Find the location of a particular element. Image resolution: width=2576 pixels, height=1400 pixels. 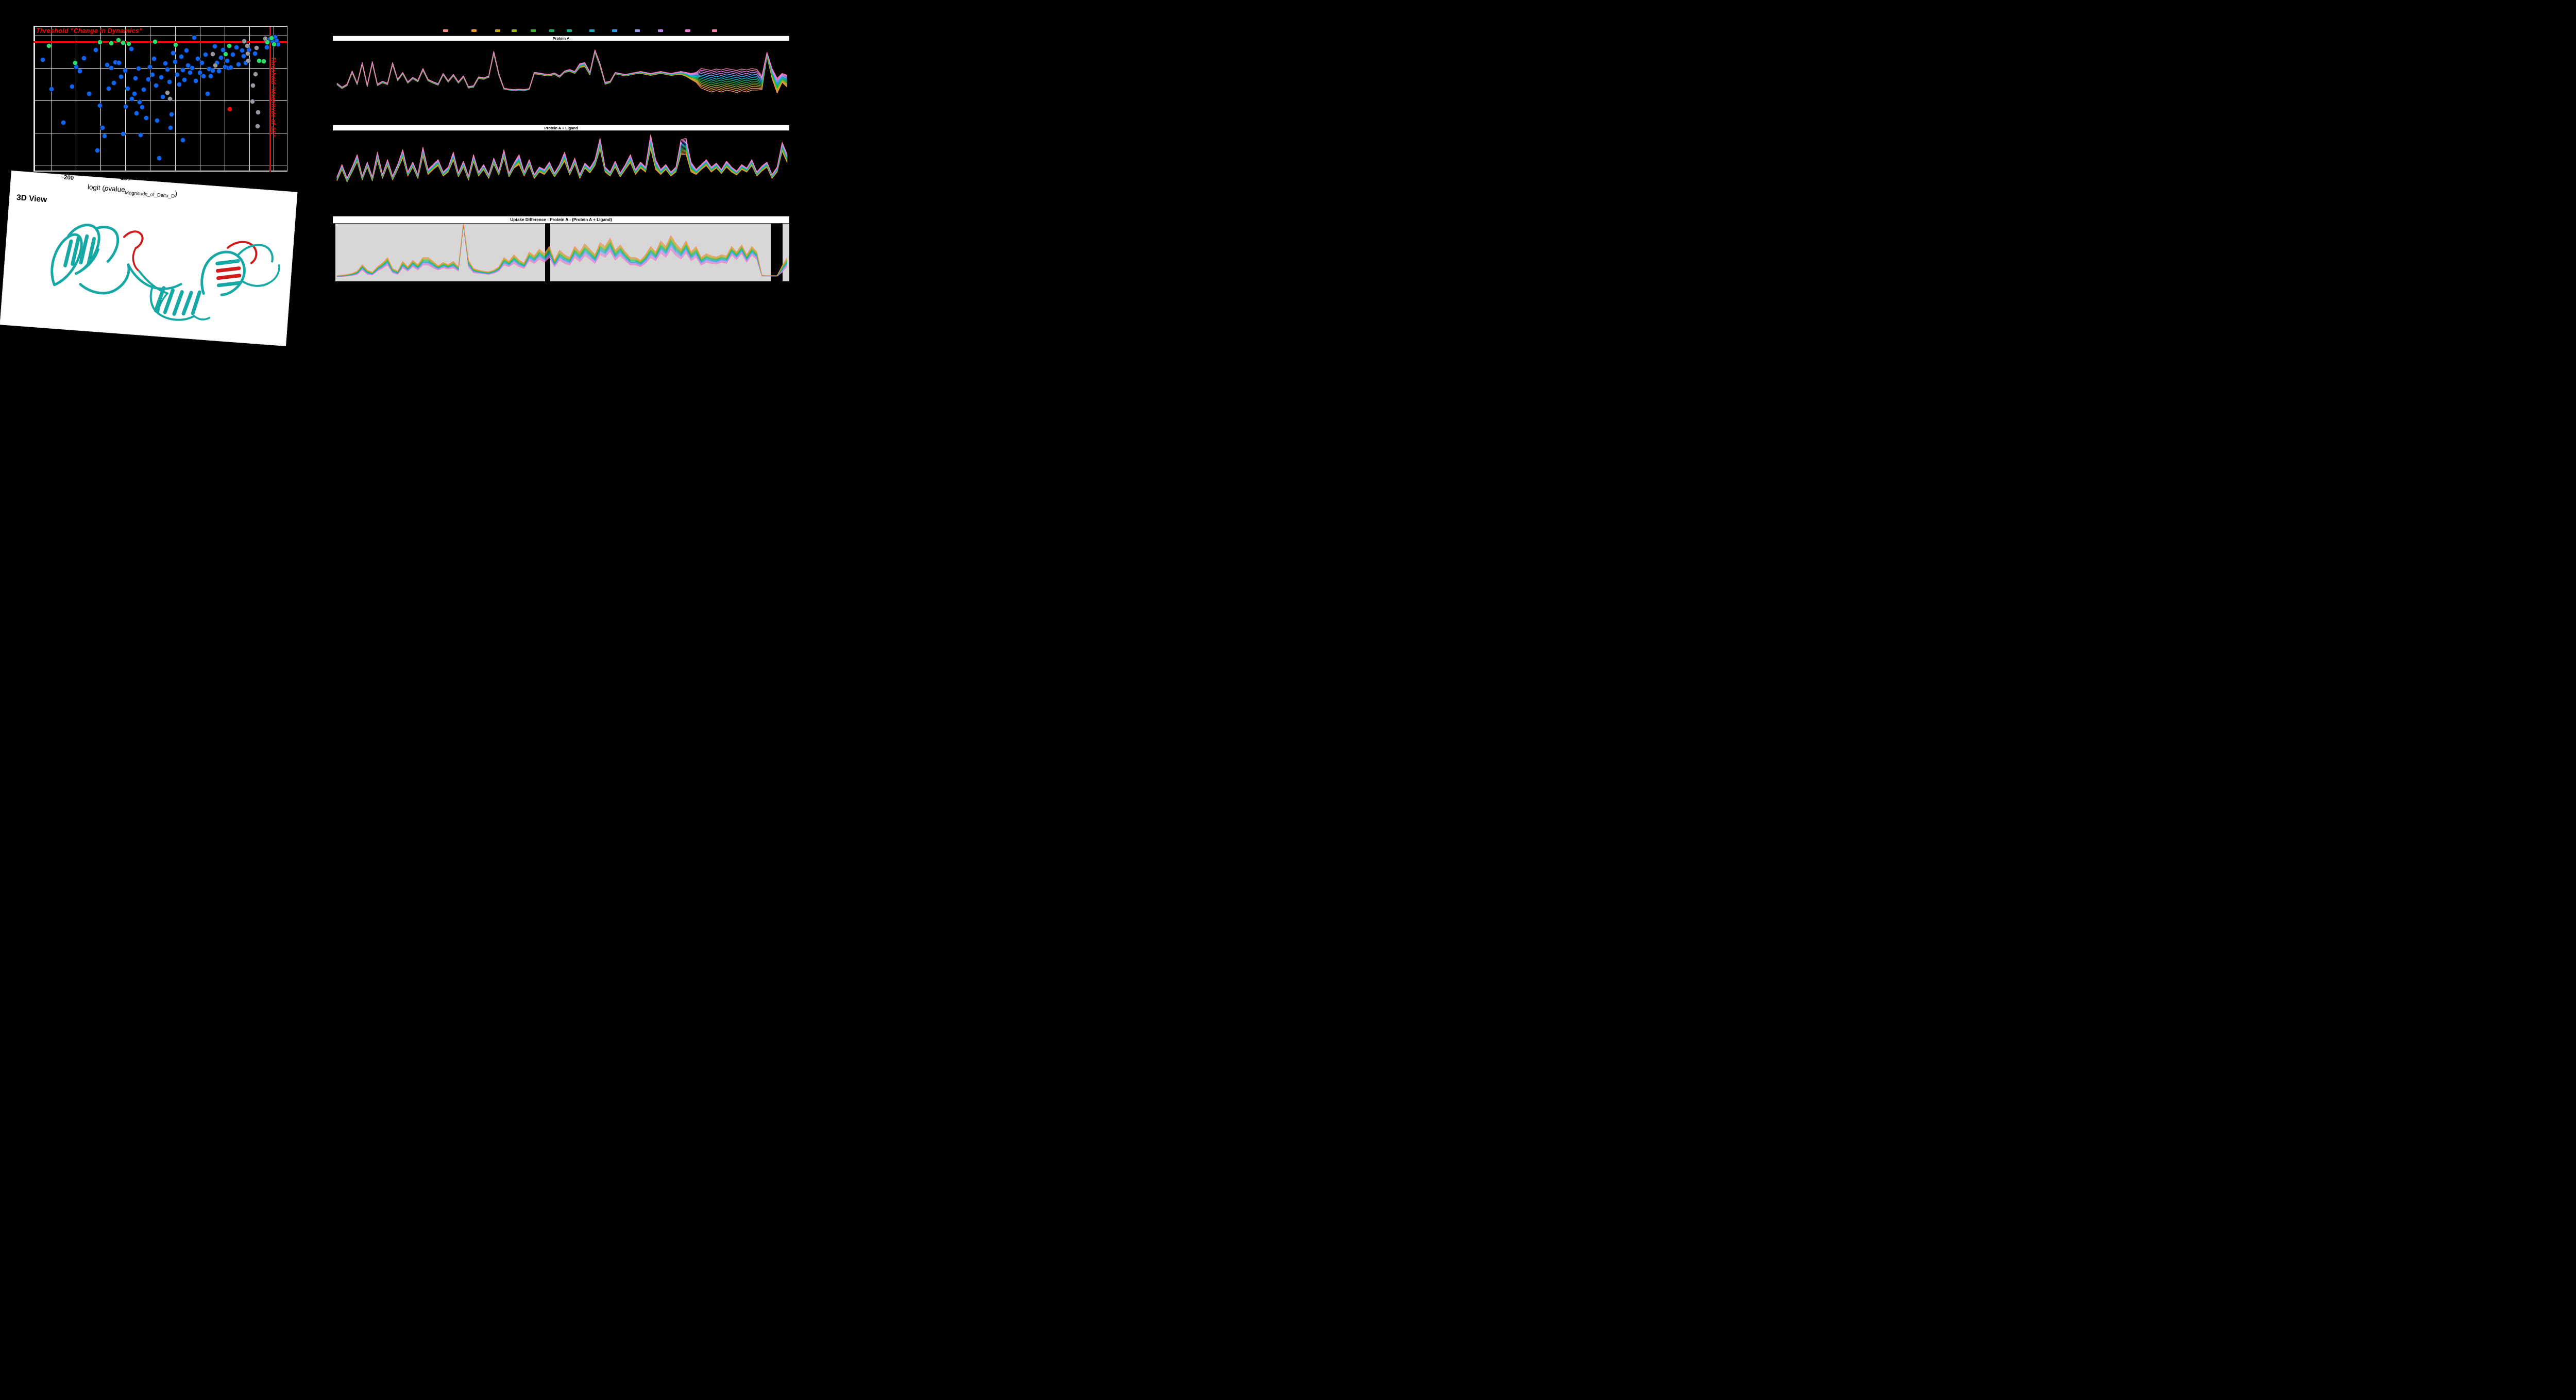

series-line-uptake_difference-t1 is located at coordinates (562, 250).